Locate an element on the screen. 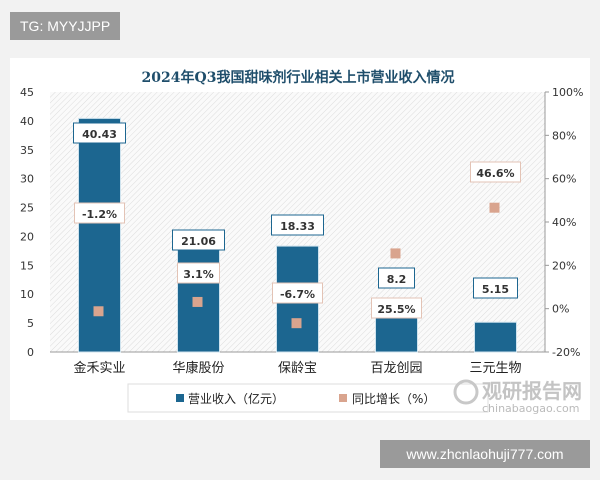 This screenshot has height=480, width=600. revenue-label: 40.43 is located at coordinates (99, 134).